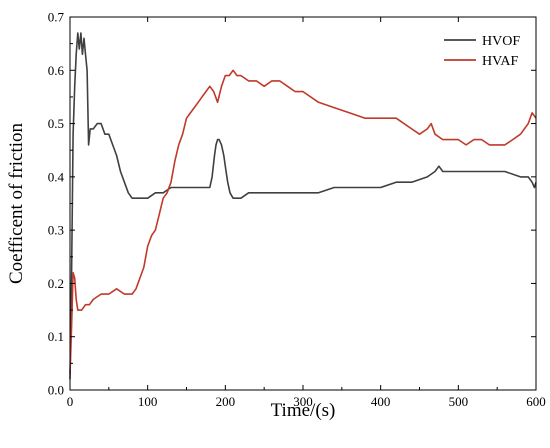 This screenshot has height=448, width=550. I want to click on y-tick-label: 0.1, so click(56, 336).